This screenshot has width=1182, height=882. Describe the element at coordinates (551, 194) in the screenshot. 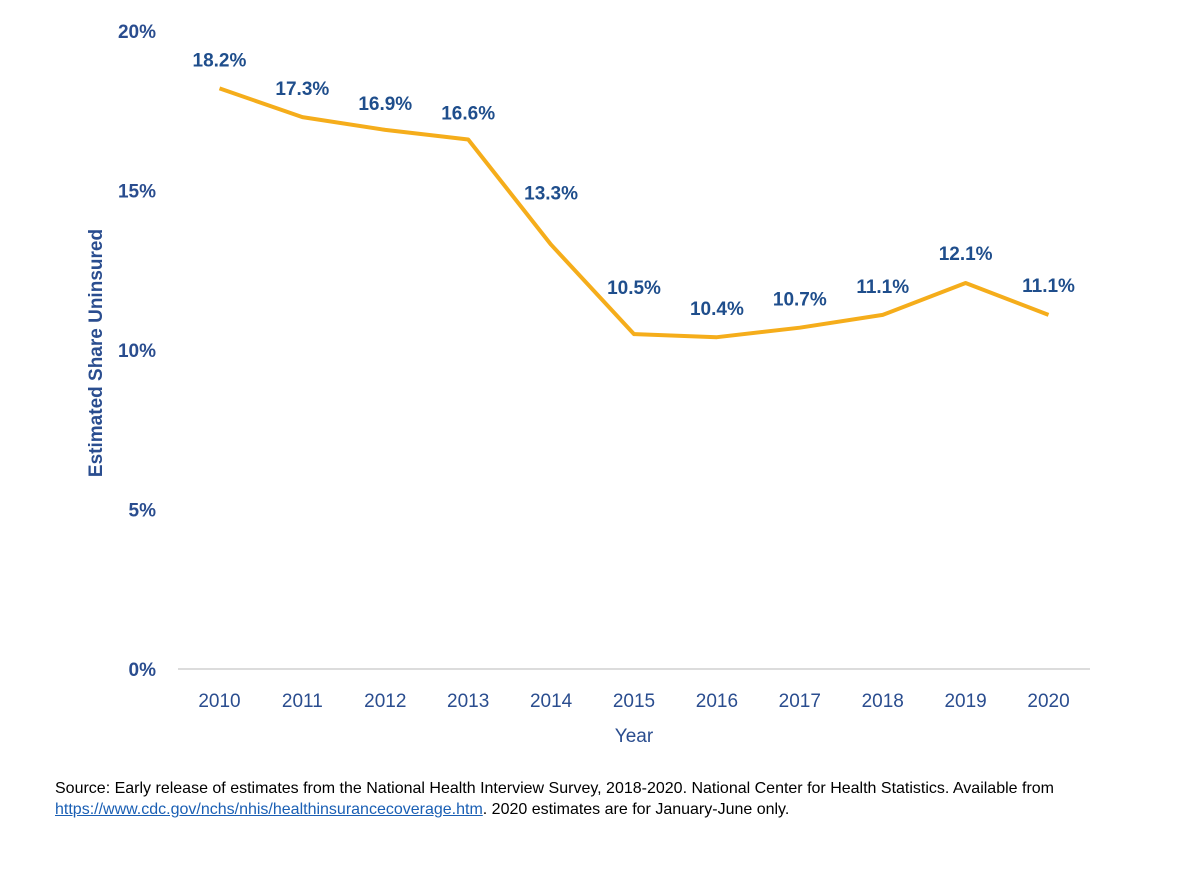

I see `data-label: 13.3%` at that location.